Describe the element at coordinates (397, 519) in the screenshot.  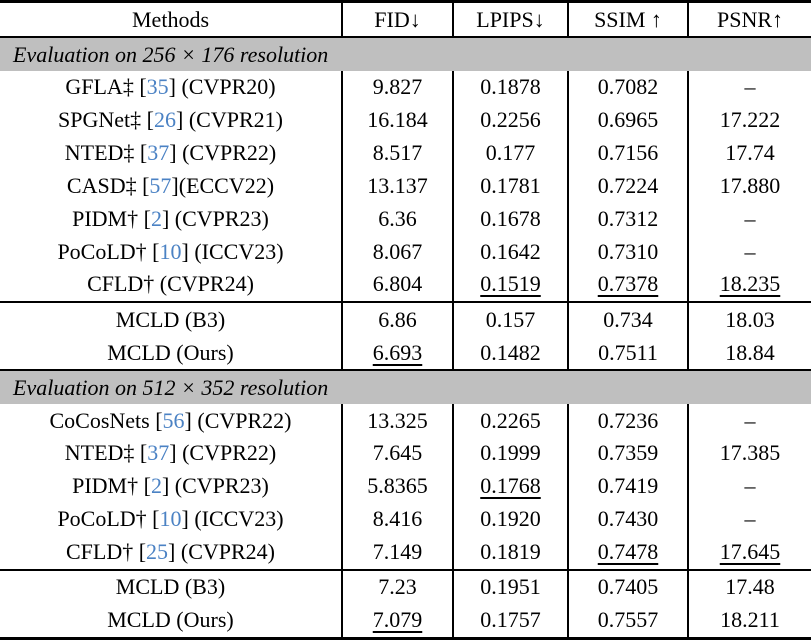
I see `fid-value: 8.416` at that location.